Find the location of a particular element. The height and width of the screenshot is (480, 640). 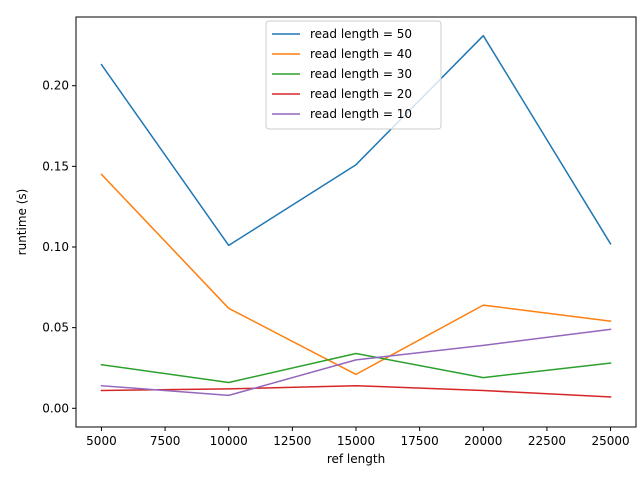

legend-label-5: read length = 10 is located at coordinates (361, 114).